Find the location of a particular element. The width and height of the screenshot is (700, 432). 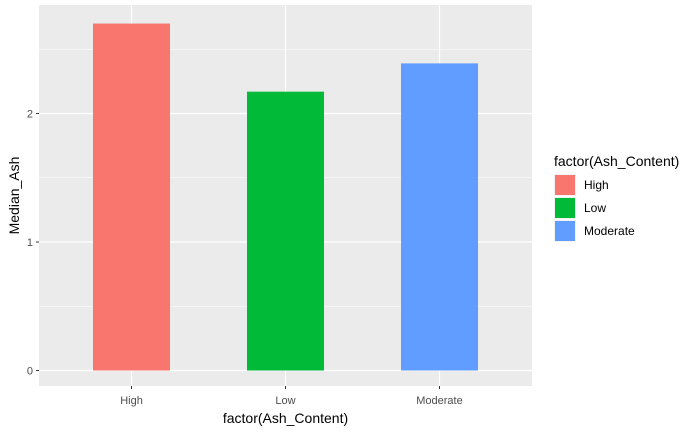

legend-label: Low is located at coordinates (595, 208).